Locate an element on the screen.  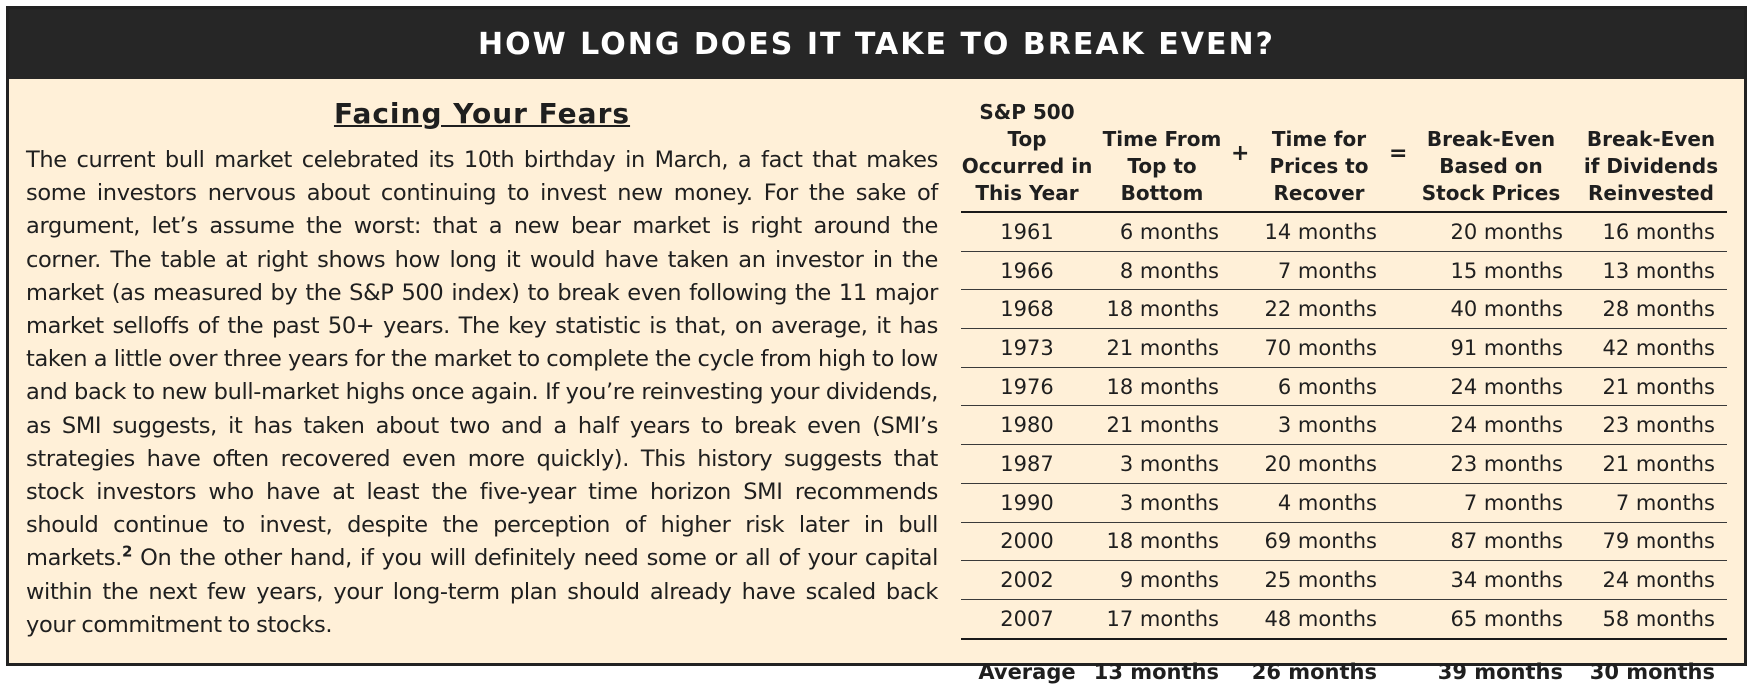
cell-time-to-recover: 4 months is located at coordinates (1319, 503).